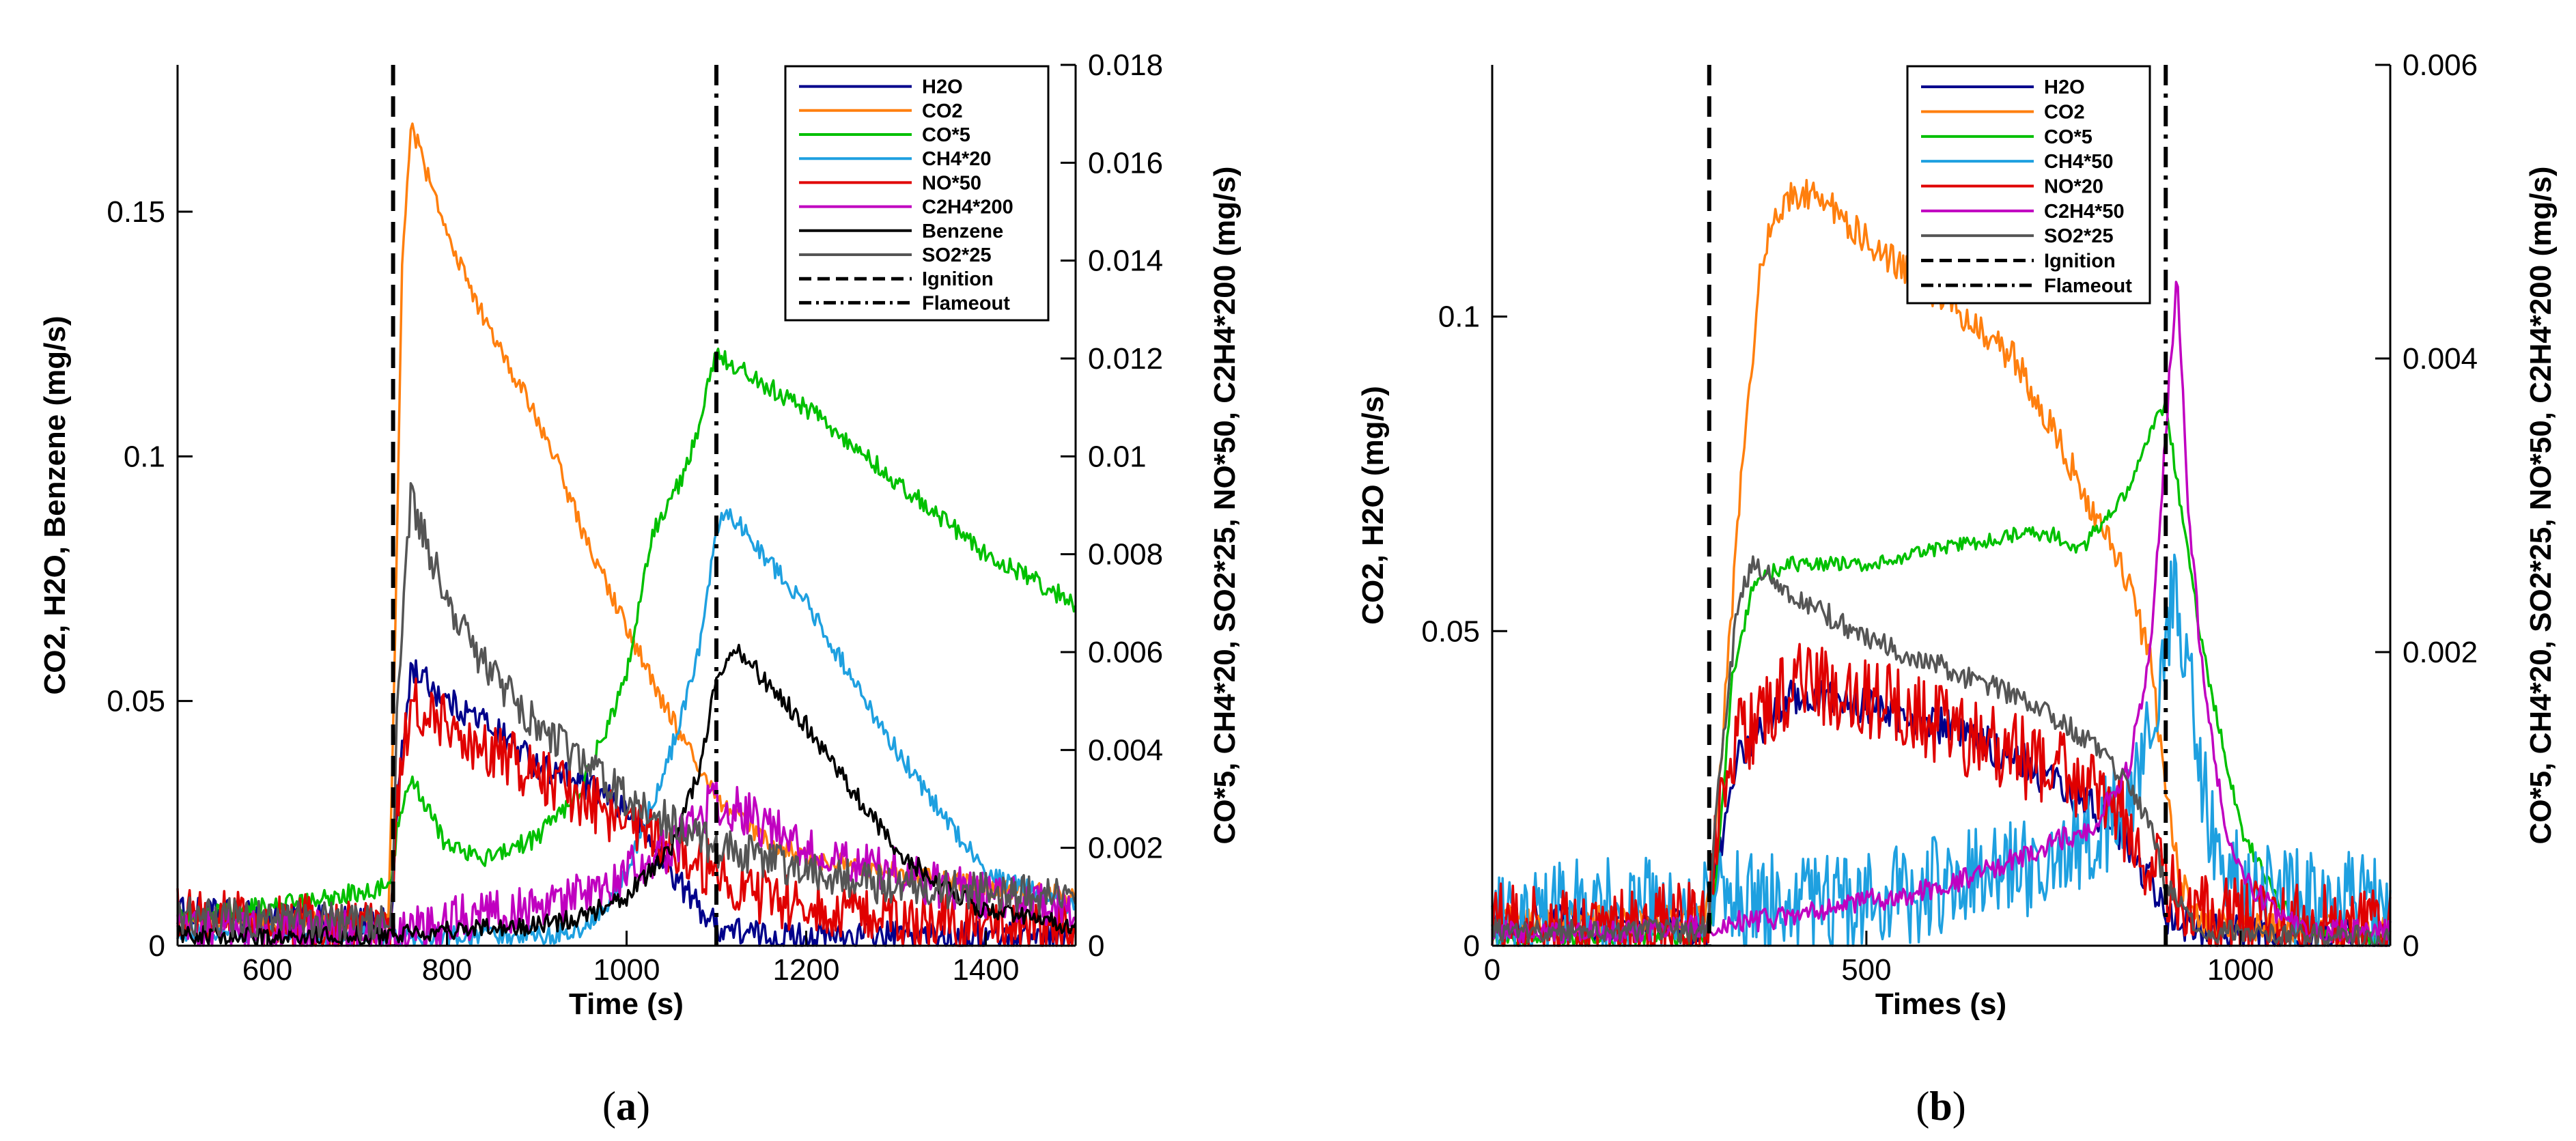  Describe the element at coordinates (963, 232) in the screenshot. I see `chart-a-legend-label: Benzene` at that location.